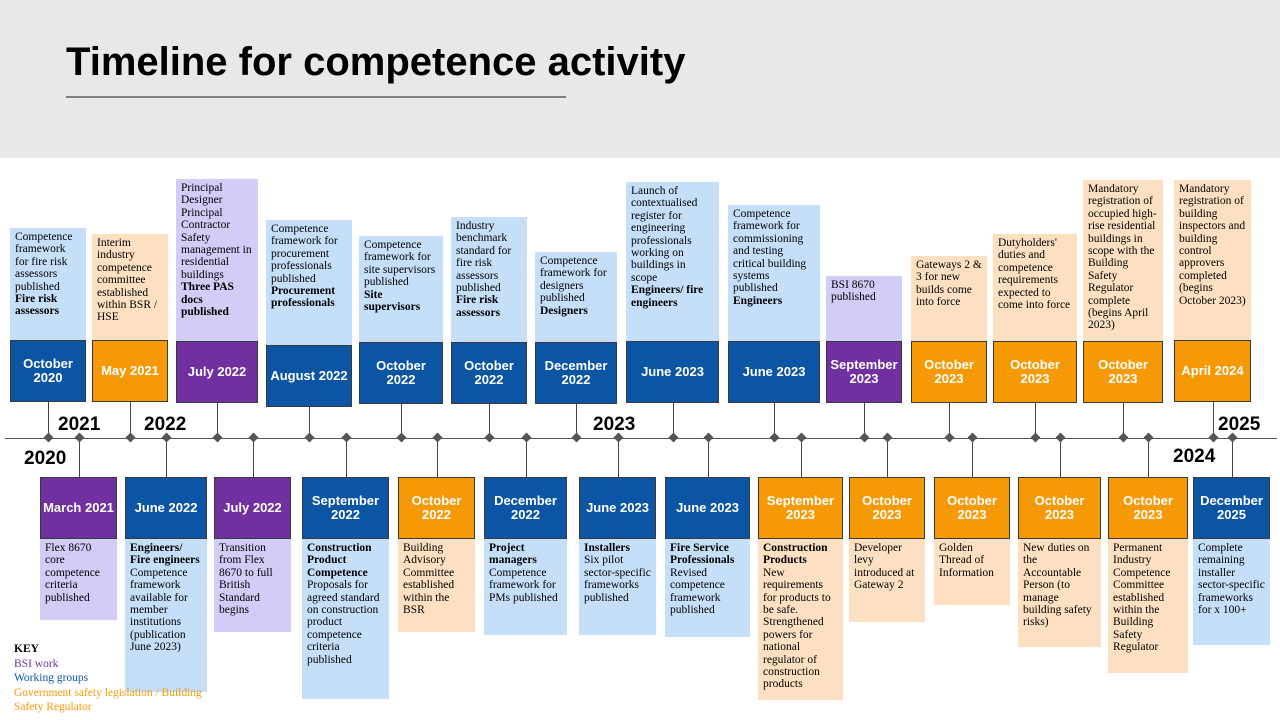  Describe the element at coordinates (513, 554) in the screenshot. I see `event-subject: Project managers` at that location.